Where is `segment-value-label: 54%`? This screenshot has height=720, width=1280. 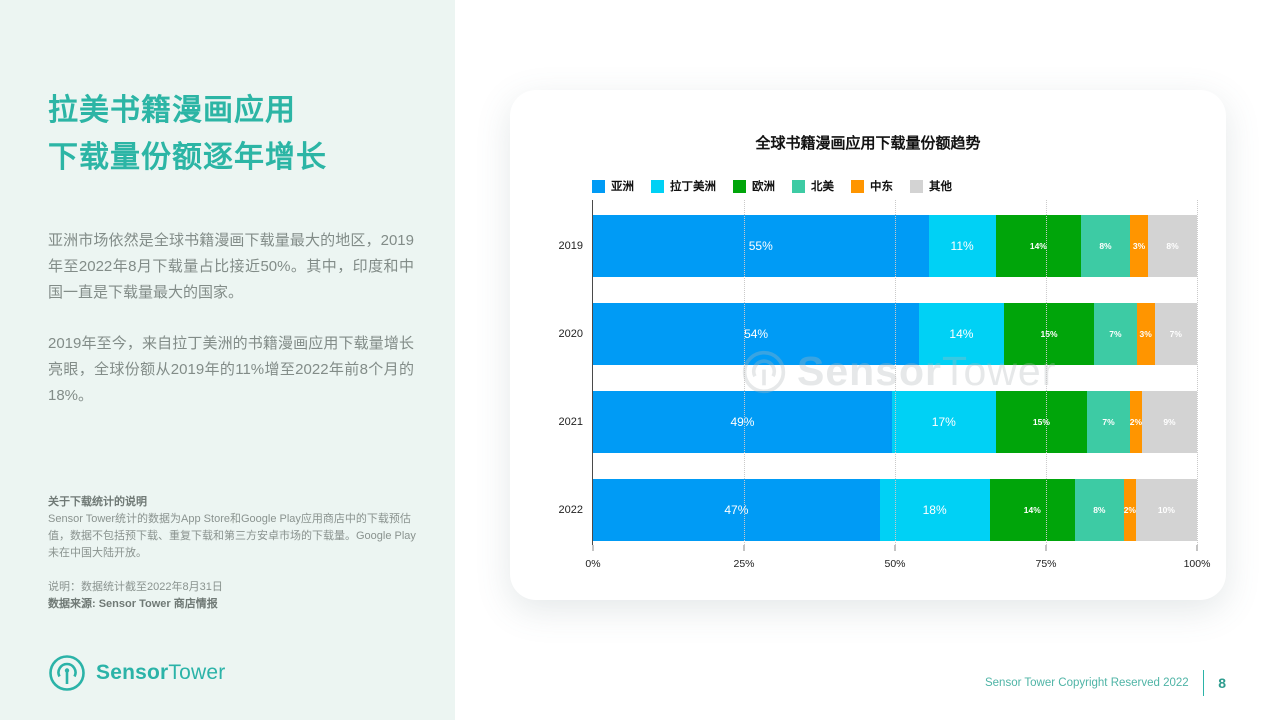
segment-value-label: 54% is located at coordinates (756, 334).